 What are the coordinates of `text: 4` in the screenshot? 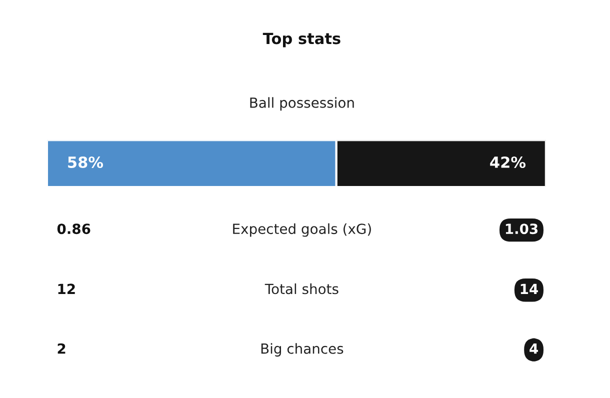 It's located at (534, 349).